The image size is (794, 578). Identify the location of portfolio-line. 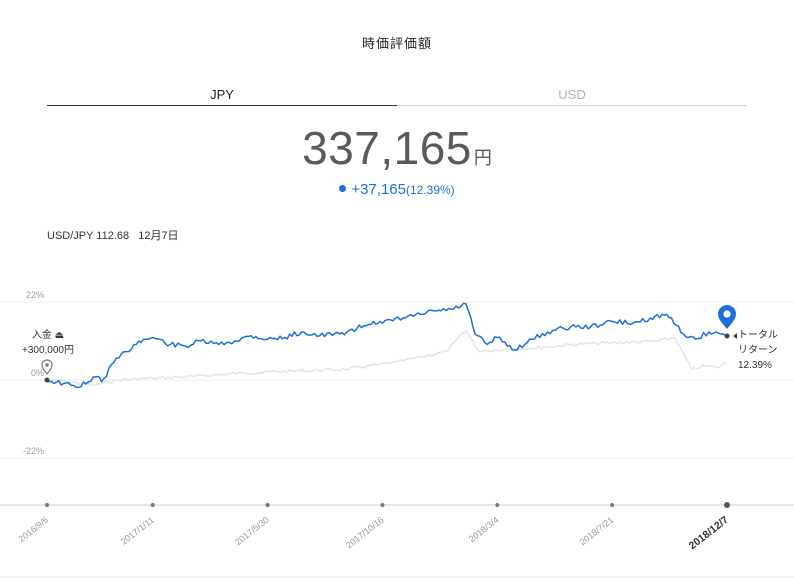
(387, 345).